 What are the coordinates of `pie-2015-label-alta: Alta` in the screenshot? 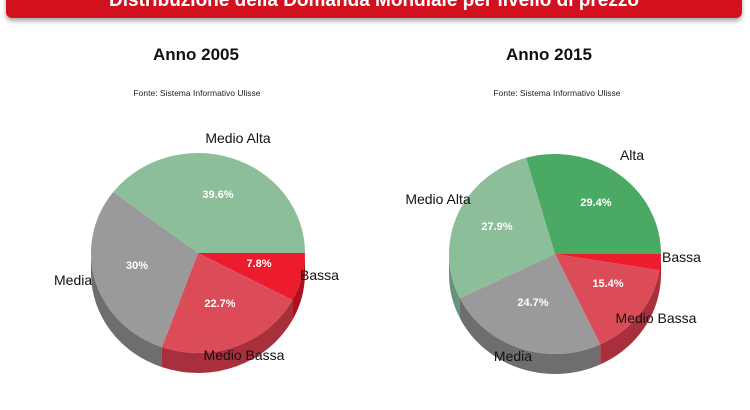 It's located at (632, 155).